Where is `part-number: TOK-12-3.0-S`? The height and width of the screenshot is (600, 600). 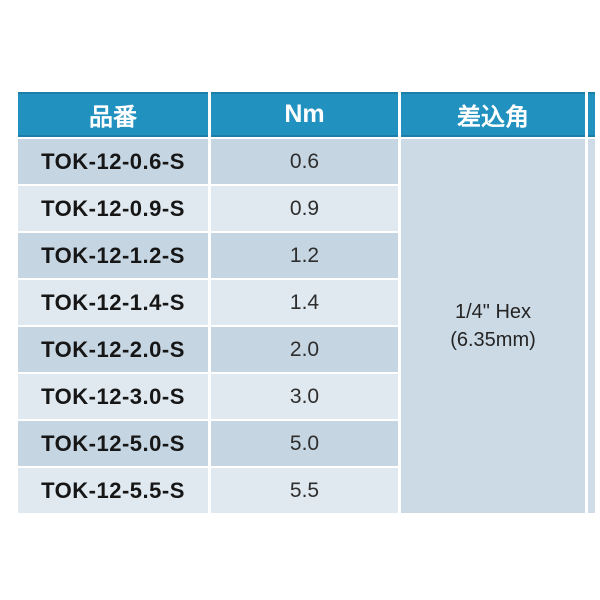 part-number: TOK-12-3.0-S is located at coordinates (113, 396).